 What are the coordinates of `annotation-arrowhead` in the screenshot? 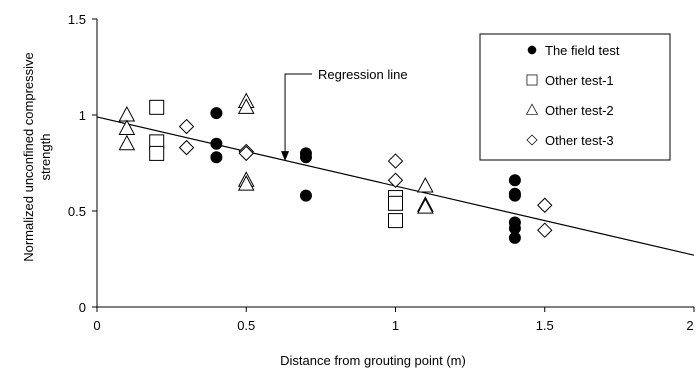 It's located at (285, 156).